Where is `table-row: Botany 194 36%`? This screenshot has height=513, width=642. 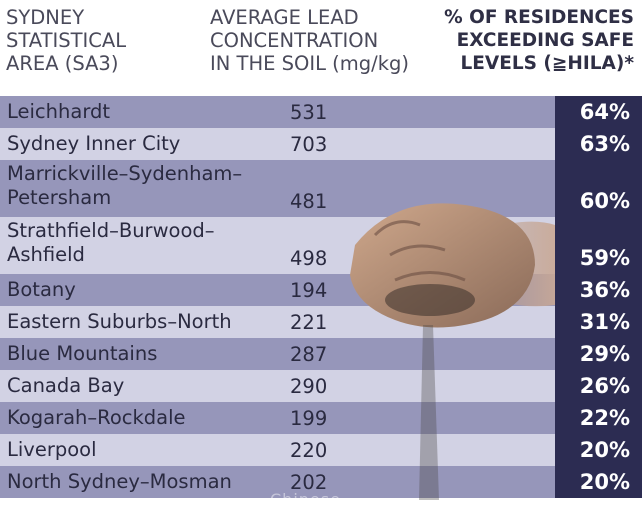
table-row: Botany 194 36% is located at coordinates (321, 290).